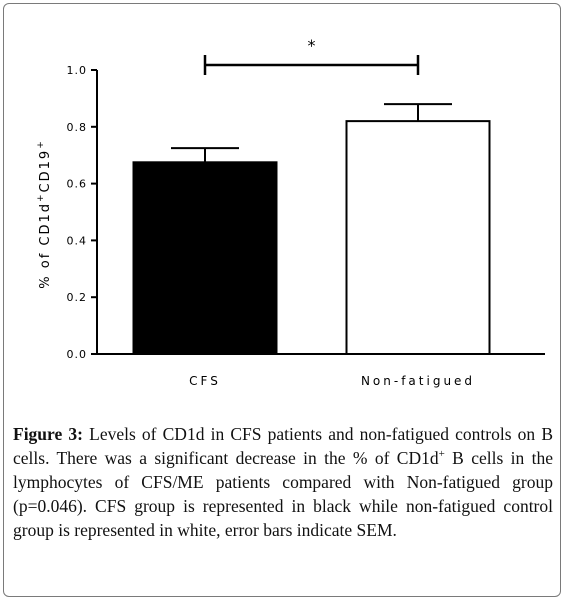 The image size is (566, 602). Describe the element at coordinates (45, 245) in the screenshot. I see `y-axis-title-part: % of CD1d` at that location.